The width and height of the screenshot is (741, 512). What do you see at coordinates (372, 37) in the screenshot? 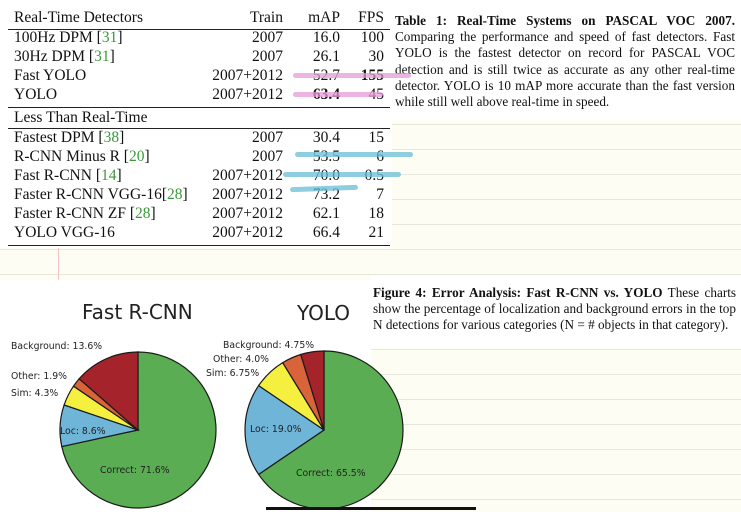
I see `row-fps: 100` at bounding box center [372, 37].